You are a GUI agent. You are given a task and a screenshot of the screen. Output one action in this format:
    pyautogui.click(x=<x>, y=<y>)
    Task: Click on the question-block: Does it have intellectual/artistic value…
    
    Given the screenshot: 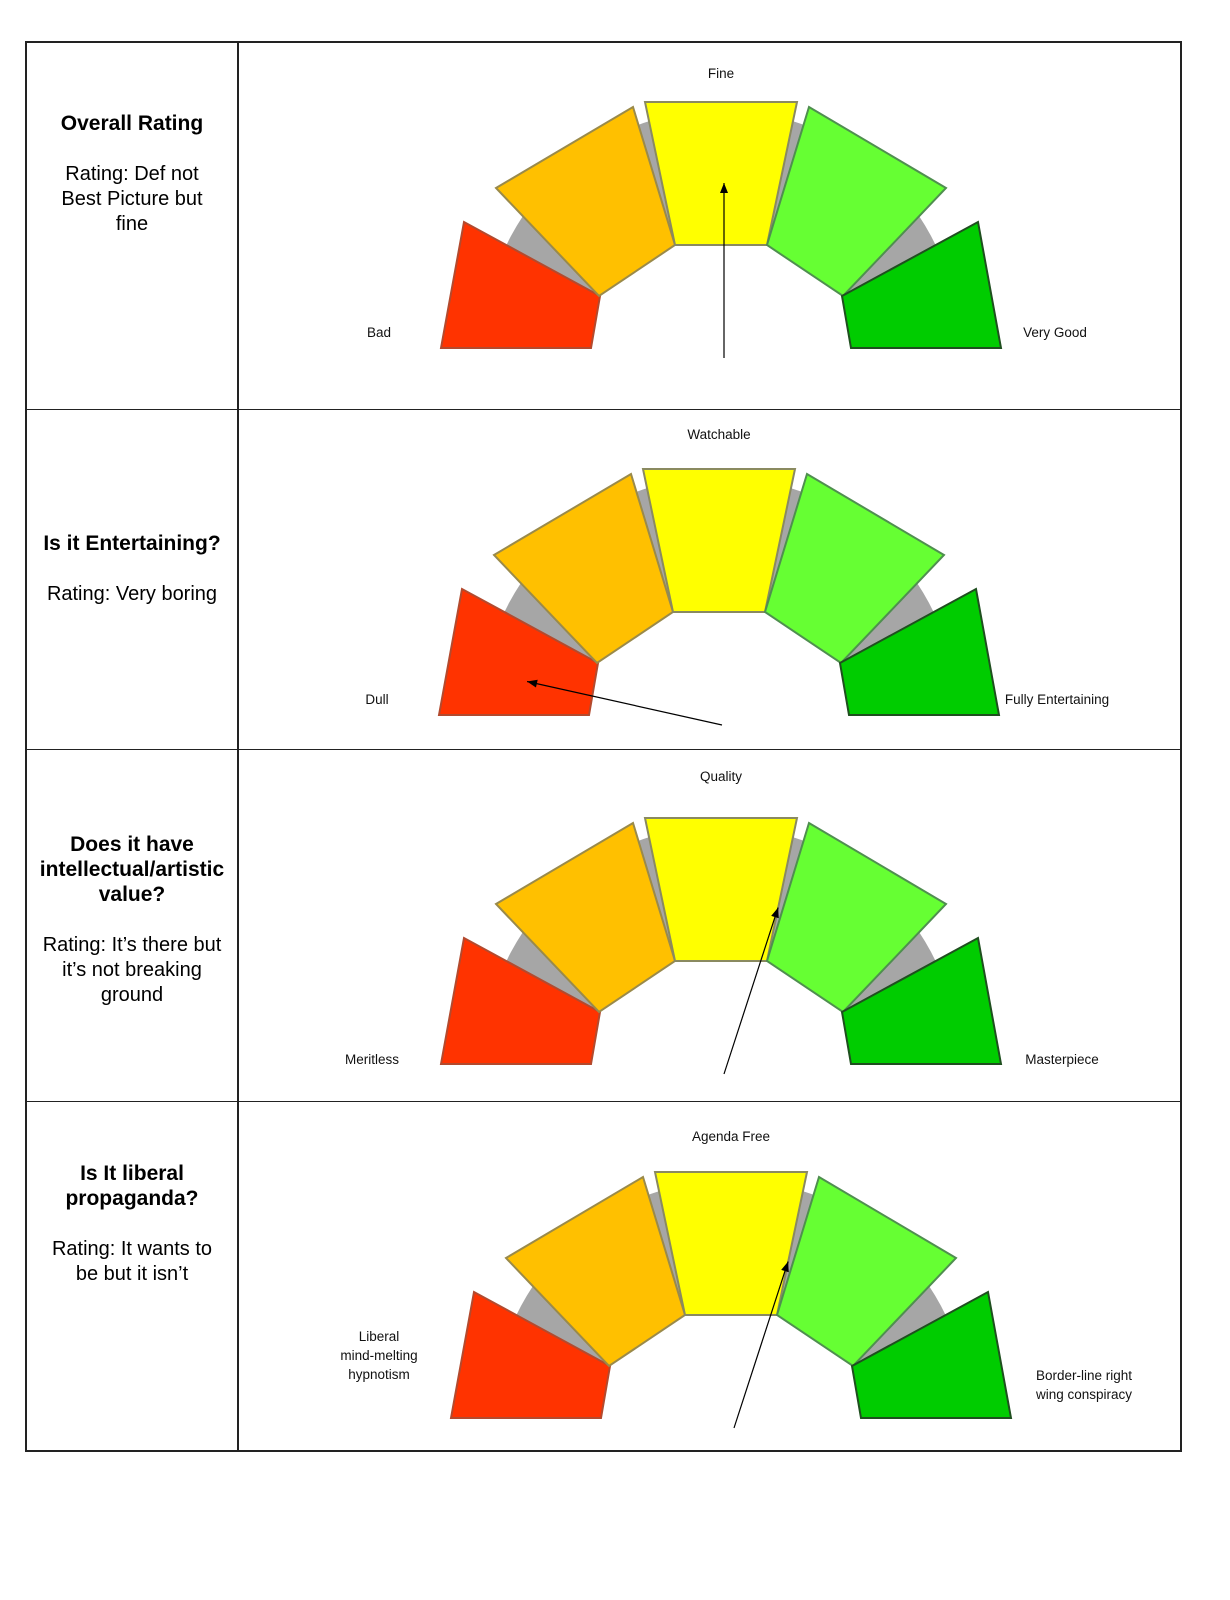 What is the action you would take?
    pyautogui.click(x=132, y=920)
    